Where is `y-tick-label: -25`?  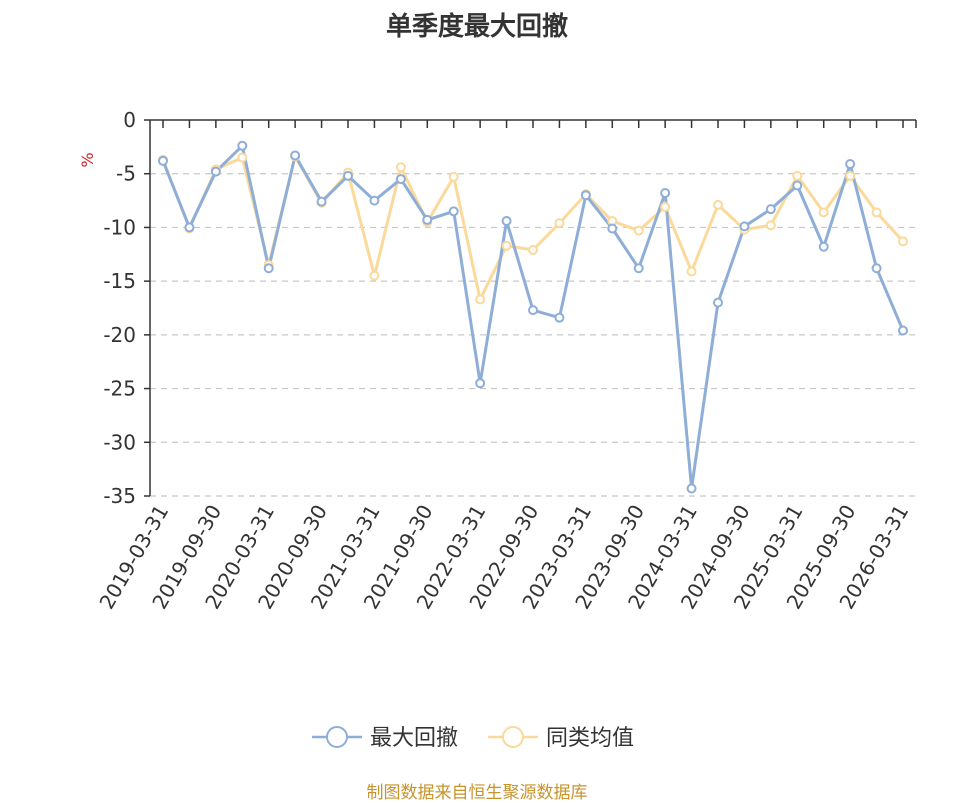 y-tick-label: -25 is located at coordinates (119, 389).